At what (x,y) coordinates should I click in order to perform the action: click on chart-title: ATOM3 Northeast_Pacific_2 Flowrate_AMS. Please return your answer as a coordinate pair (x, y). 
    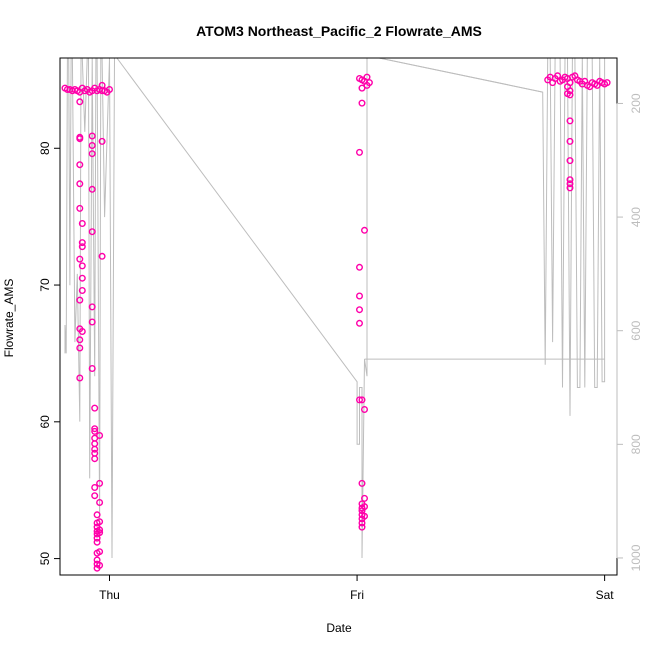
    Looking at the image, I should click on (339, 31).